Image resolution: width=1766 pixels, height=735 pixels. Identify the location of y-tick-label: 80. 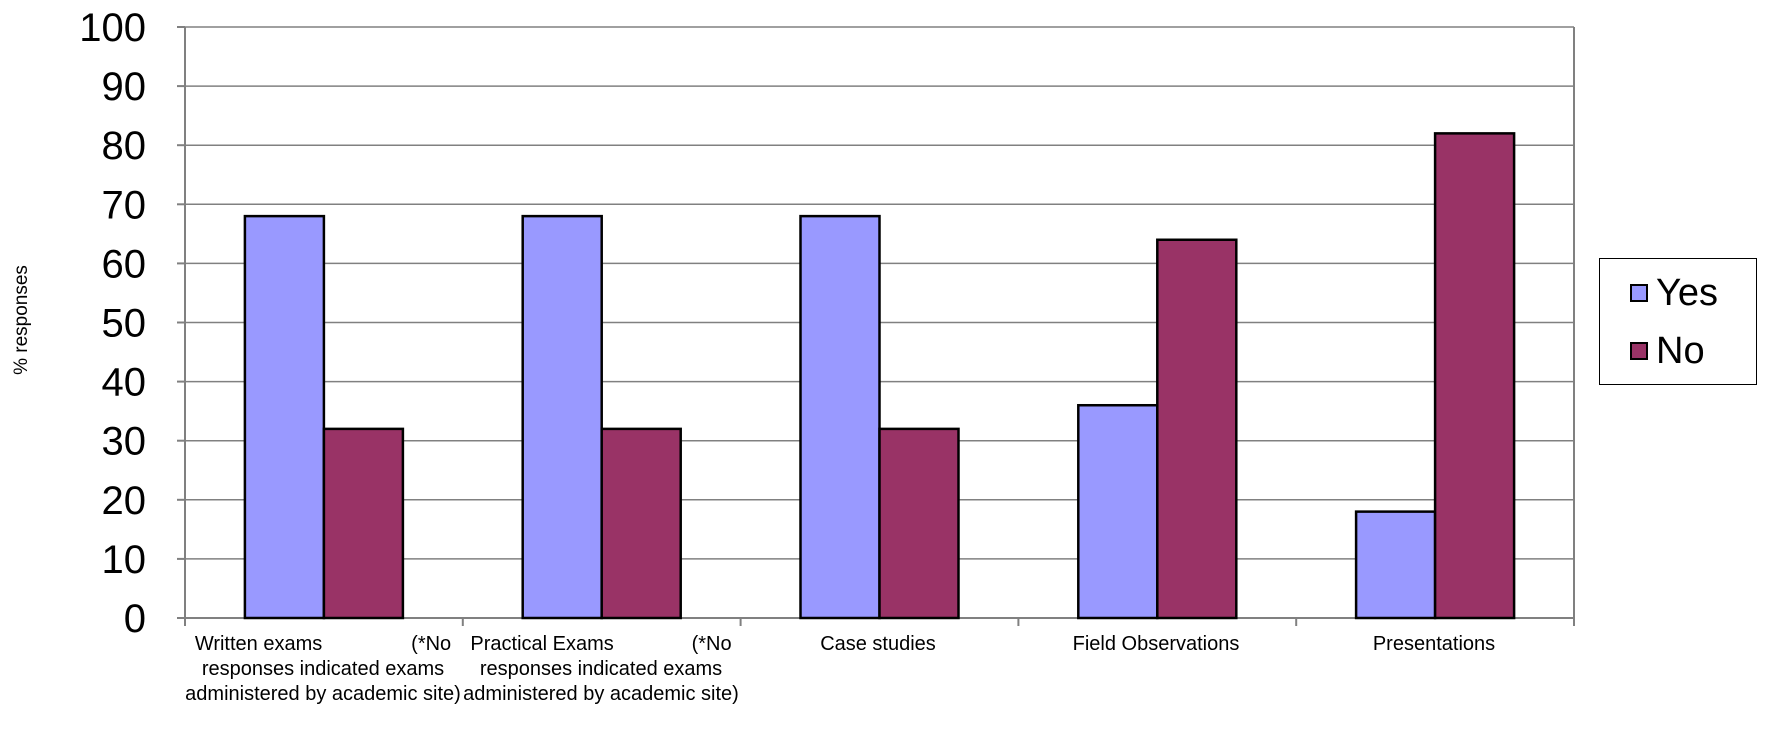
(124, 146).